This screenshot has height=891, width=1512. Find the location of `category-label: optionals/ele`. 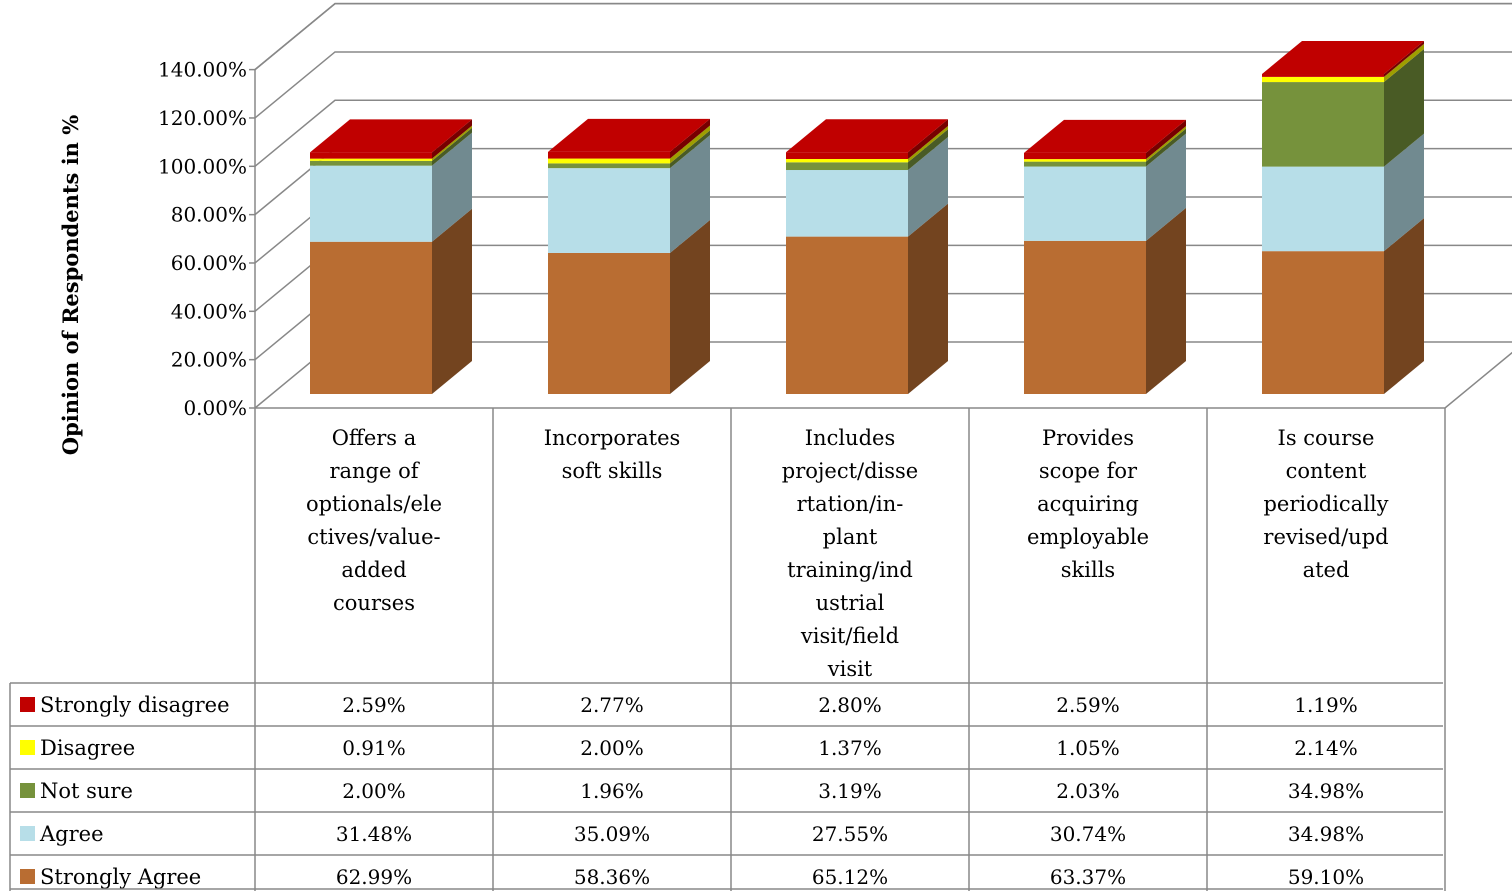

category-label: optionals/ele is located at coordinates (374, 504).